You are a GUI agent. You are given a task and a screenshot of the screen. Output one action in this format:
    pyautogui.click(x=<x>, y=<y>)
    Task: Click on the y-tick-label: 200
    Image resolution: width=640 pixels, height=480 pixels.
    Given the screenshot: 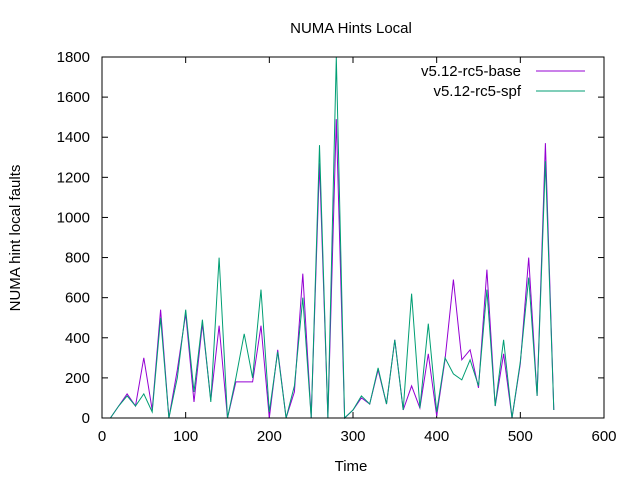 What is the action you would take?
    pyautogui.click(x=77, y=378)
    